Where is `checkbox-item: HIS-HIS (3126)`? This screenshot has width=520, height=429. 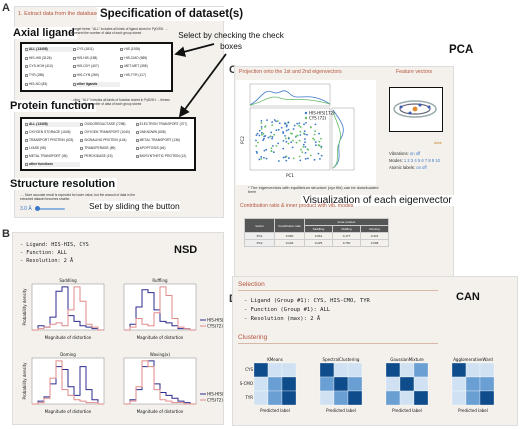 checkbox-item: HIS-HIS (3126) is located at coordinates (49, 58).